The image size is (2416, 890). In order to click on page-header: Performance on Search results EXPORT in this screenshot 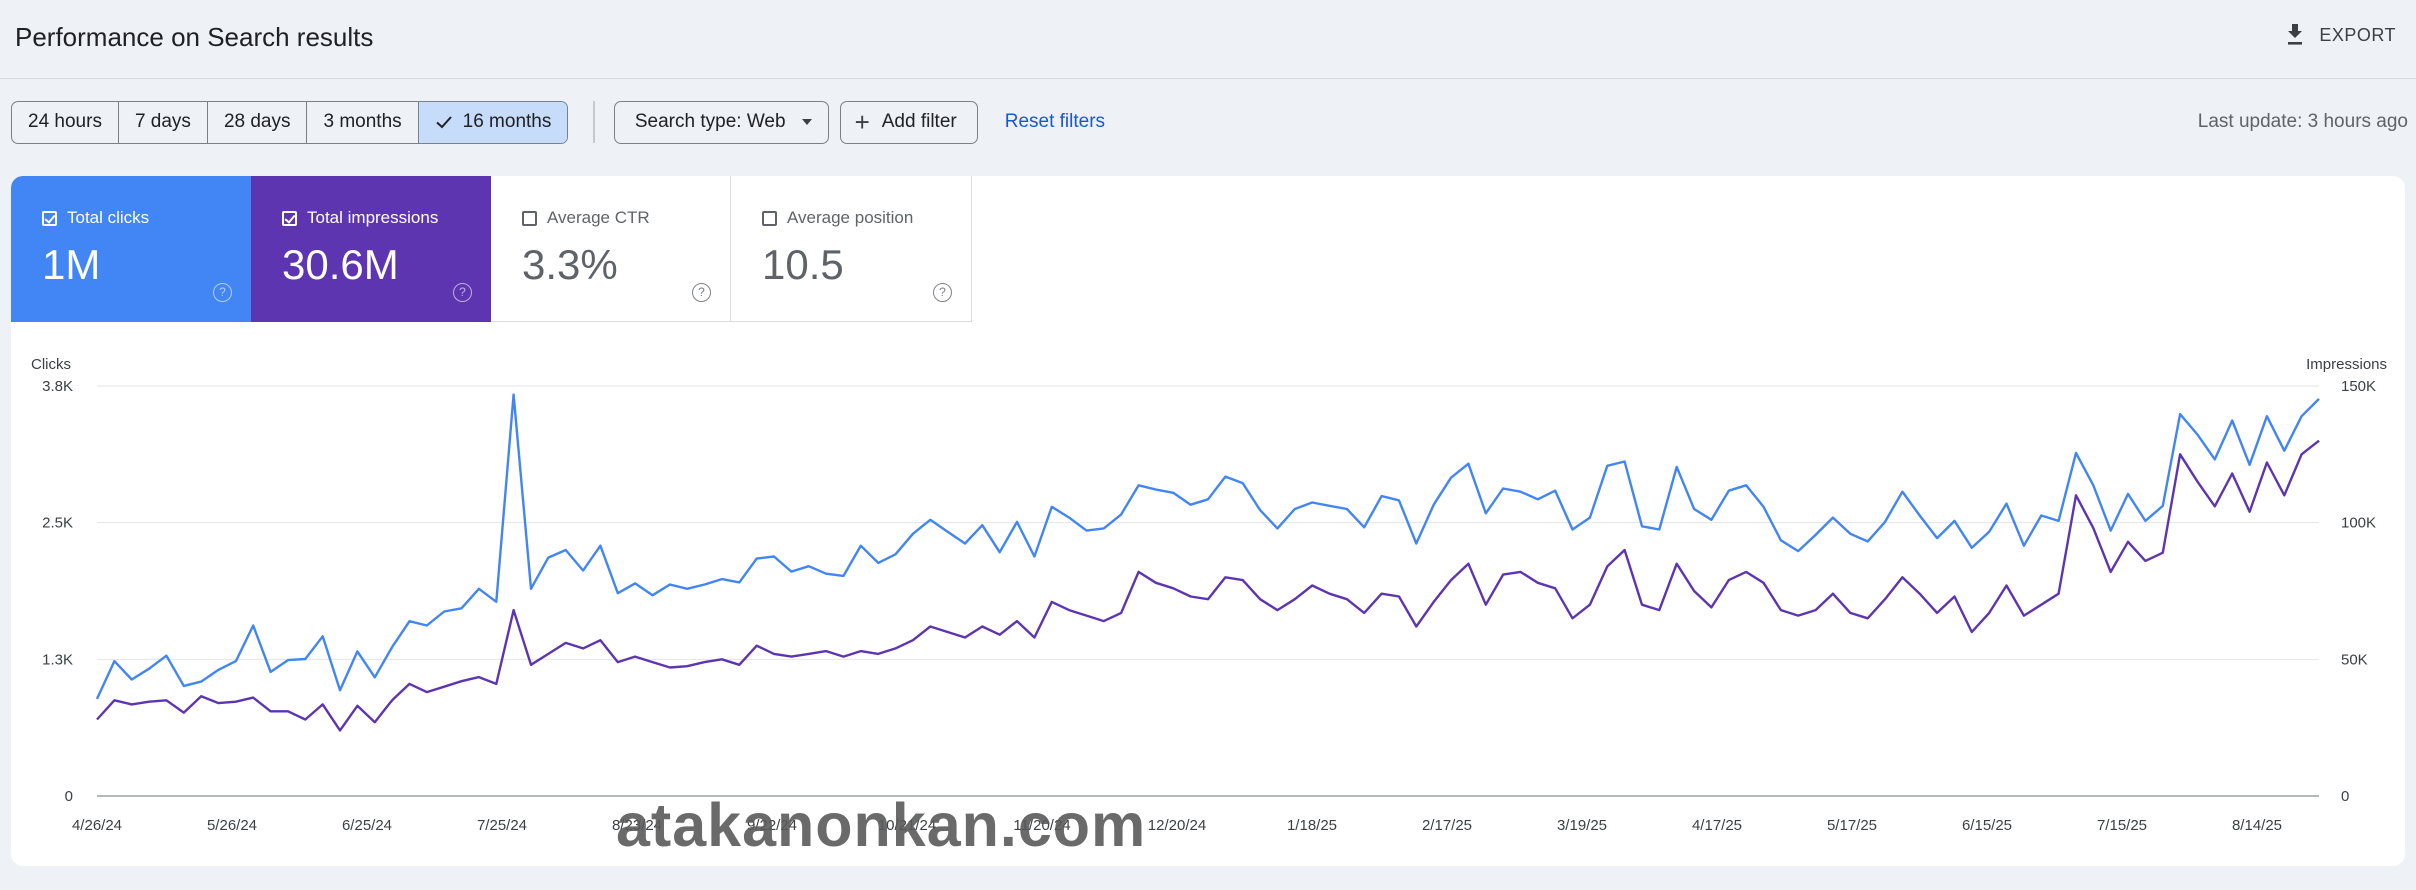, I will do `click(1208, 39)`.